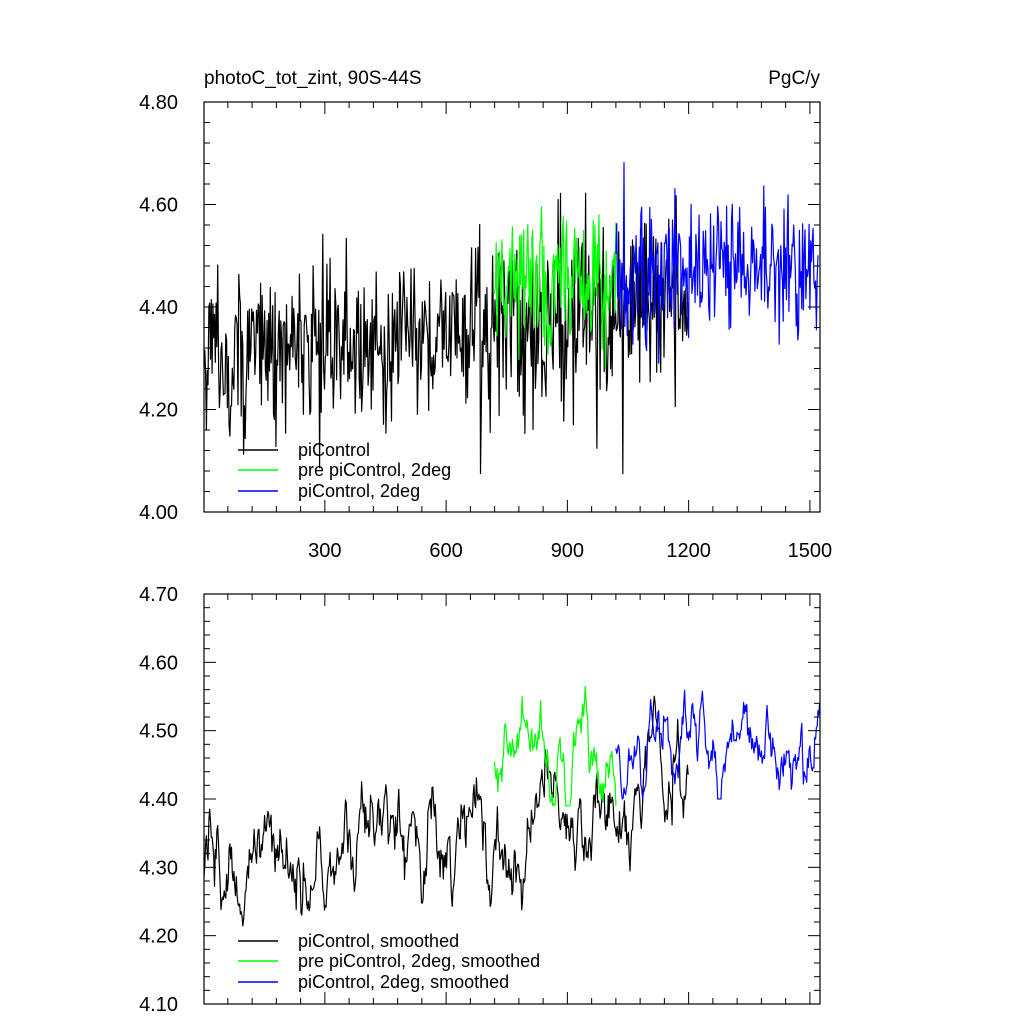 The height and width of the screenshot is (1024, 1024). Describe the element at coordinates (313, 78) in the screenshot. I see `top-panel-title: photoC_tot_zint, 90S-44S` at that location.